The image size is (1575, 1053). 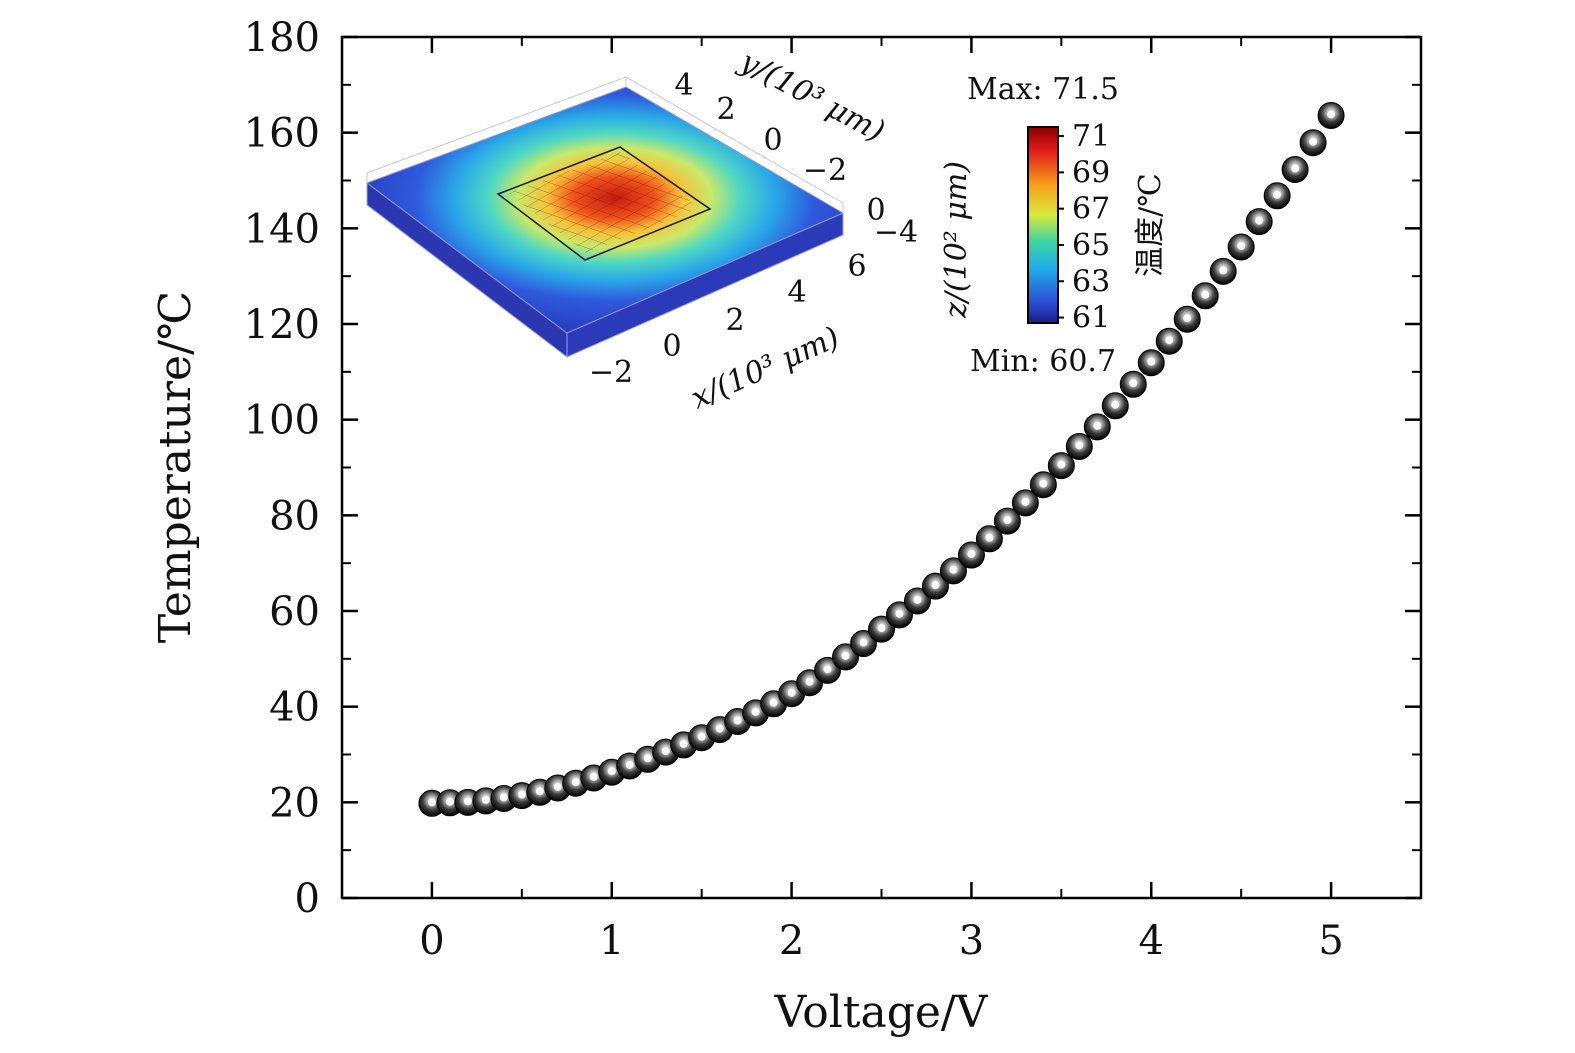 I want to click on y-tick-label: 140, so click(x=282, y=229).